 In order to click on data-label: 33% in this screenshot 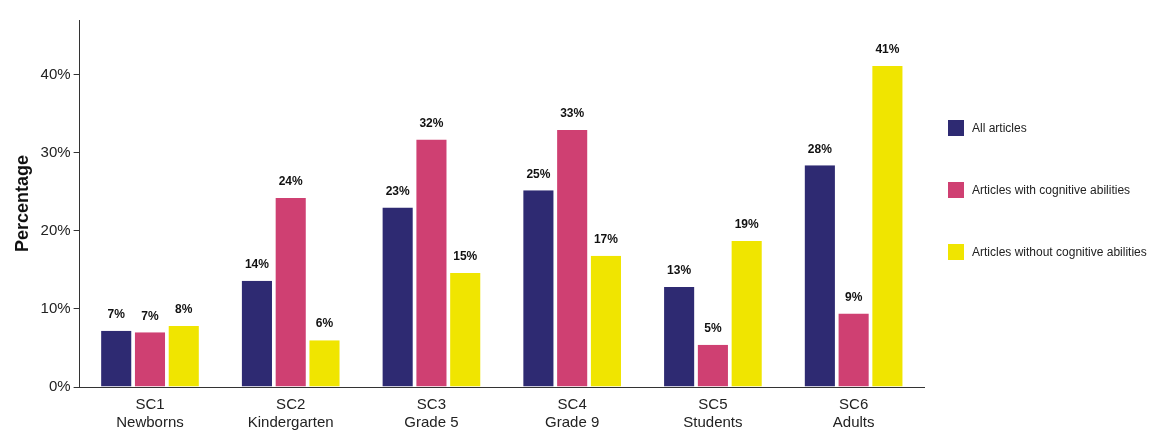, I will do `click(572, 113)`.